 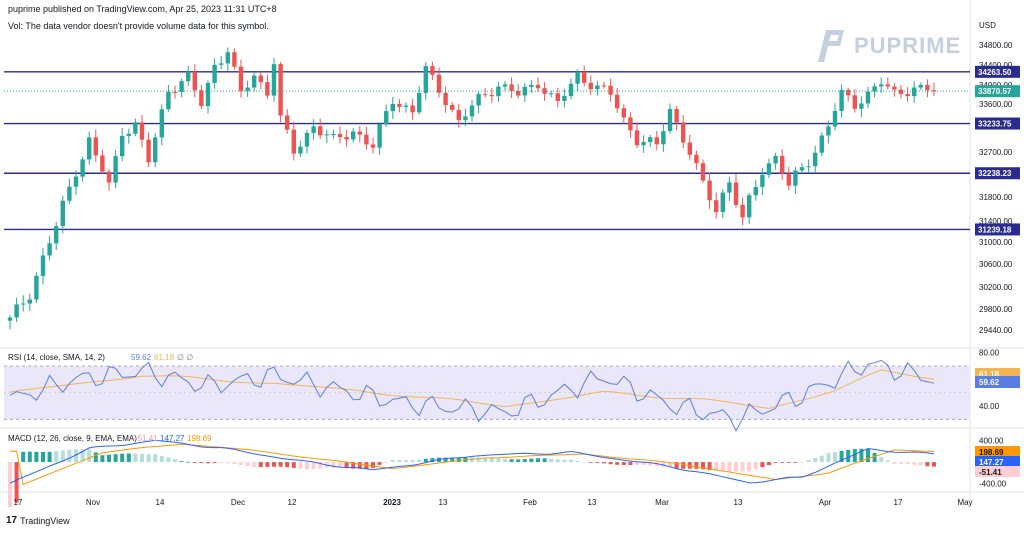 What do you see at coordinates (997, 382) in the screenshot?
I see `rsi-value-tag` at bounding box center [997, 382].